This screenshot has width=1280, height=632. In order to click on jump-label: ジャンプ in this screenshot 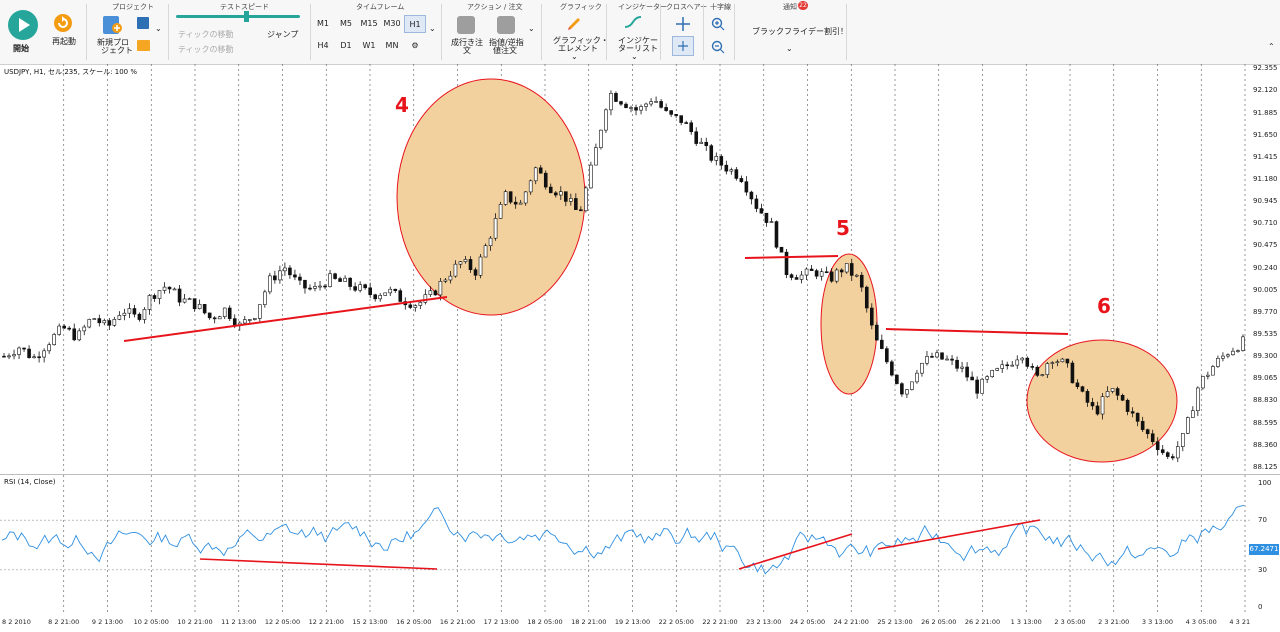, I will do `click(283, 34)`.